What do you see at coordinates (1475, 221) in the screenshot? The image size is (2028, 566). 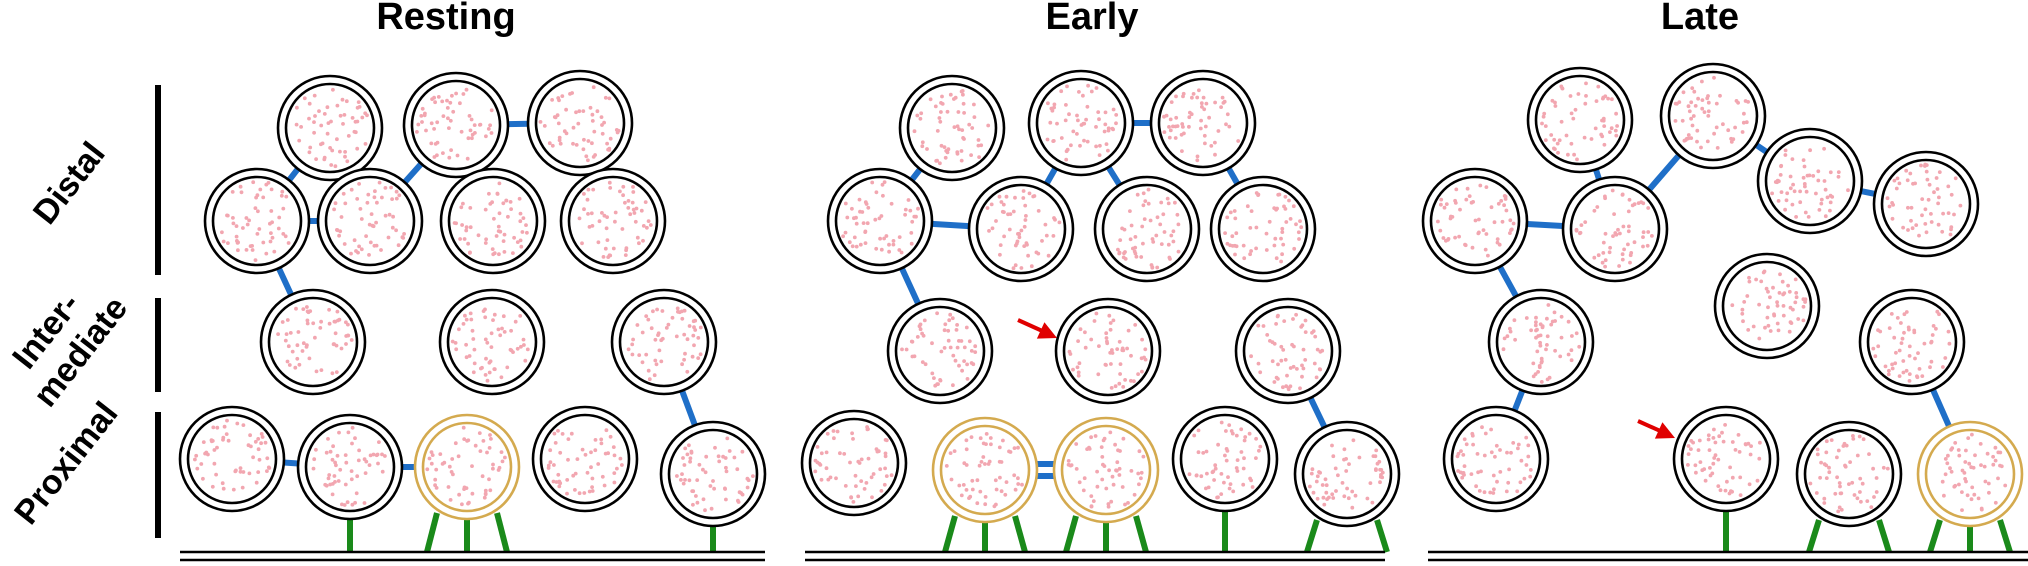 I see `synaptic-vesicle-icon` at bounding box center [1475, 221].